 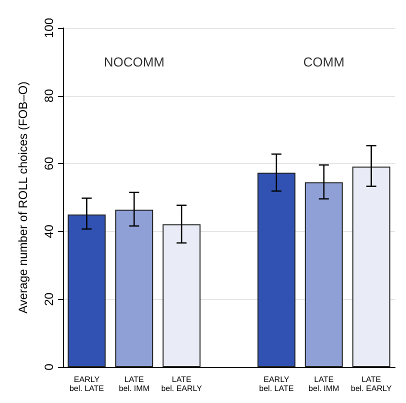 What do you see at coordinates (323, 62) in the screenshot?
I see `annotation: COMM` at bounding box center [323, 62].